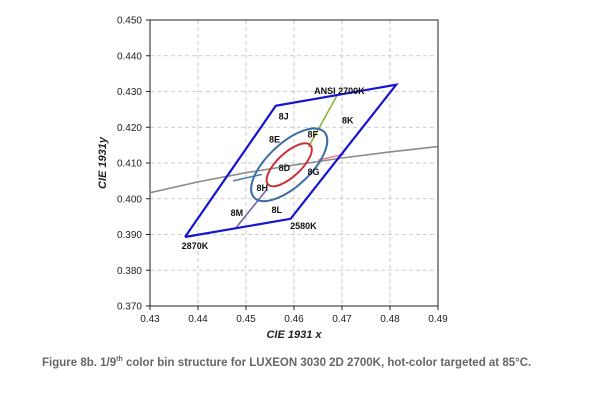  I want to click on inner-ellipse, so click(289, 165).